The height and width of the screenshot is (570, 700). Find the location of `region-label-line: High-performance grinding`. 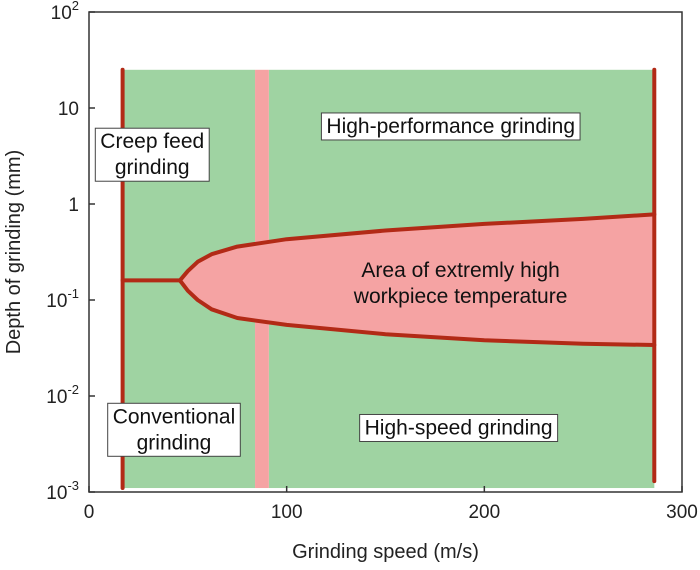

region-label-line: High-performance grinding is located at coordinates (450, 126).